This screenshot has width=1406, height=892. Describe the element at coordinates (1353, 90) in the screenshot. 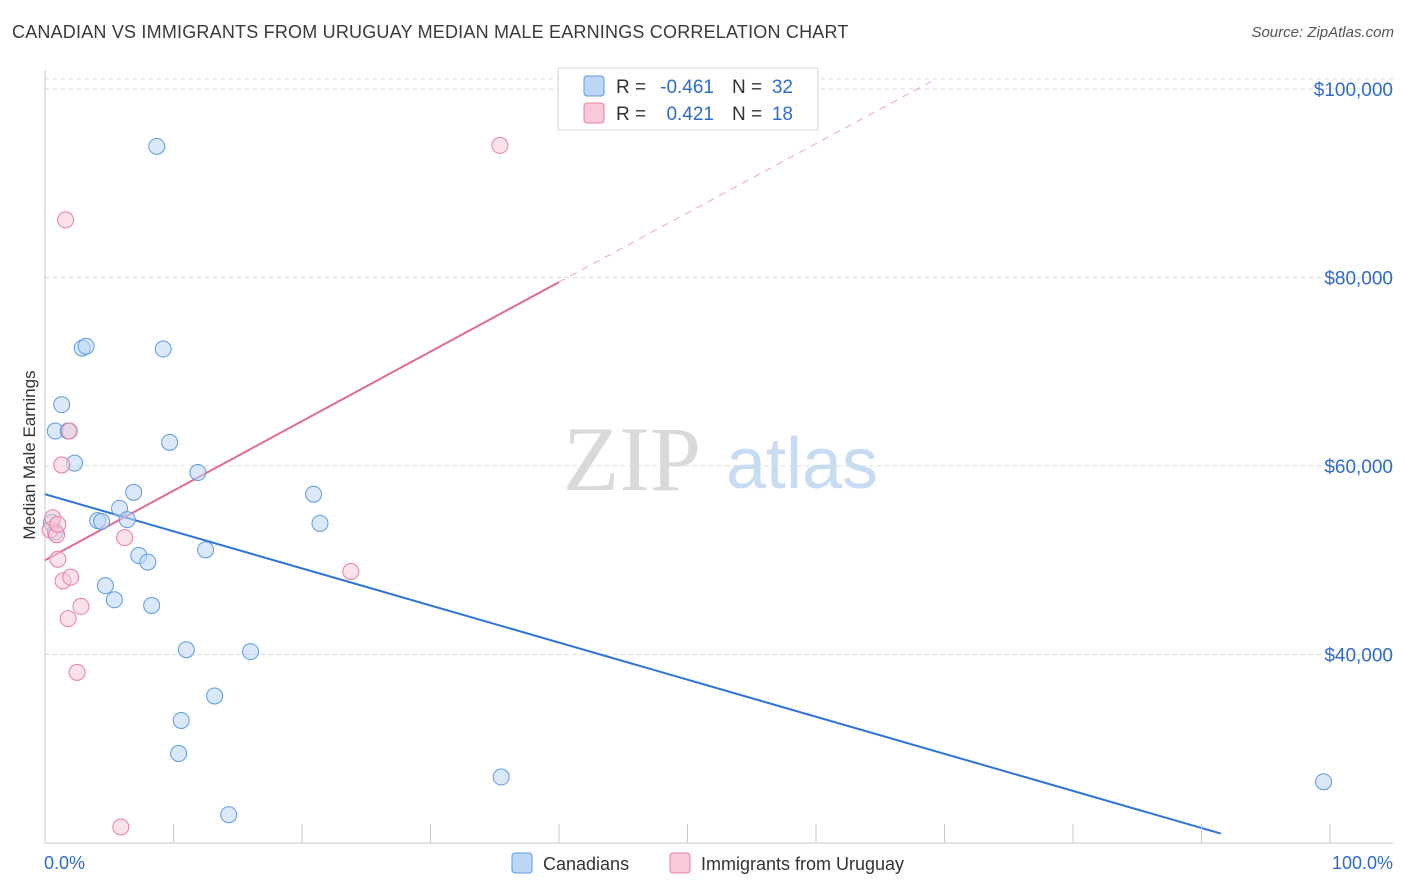

I see `y-tick-label-3: $100,000` at that location.